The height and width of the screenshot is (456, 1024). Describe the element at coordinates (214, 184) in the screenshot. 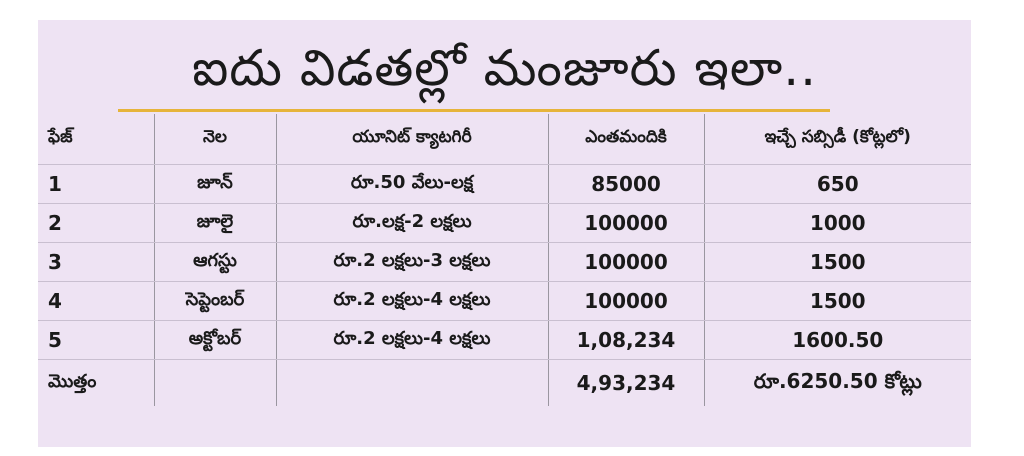

I see `cell-month: జూన్` at that location.